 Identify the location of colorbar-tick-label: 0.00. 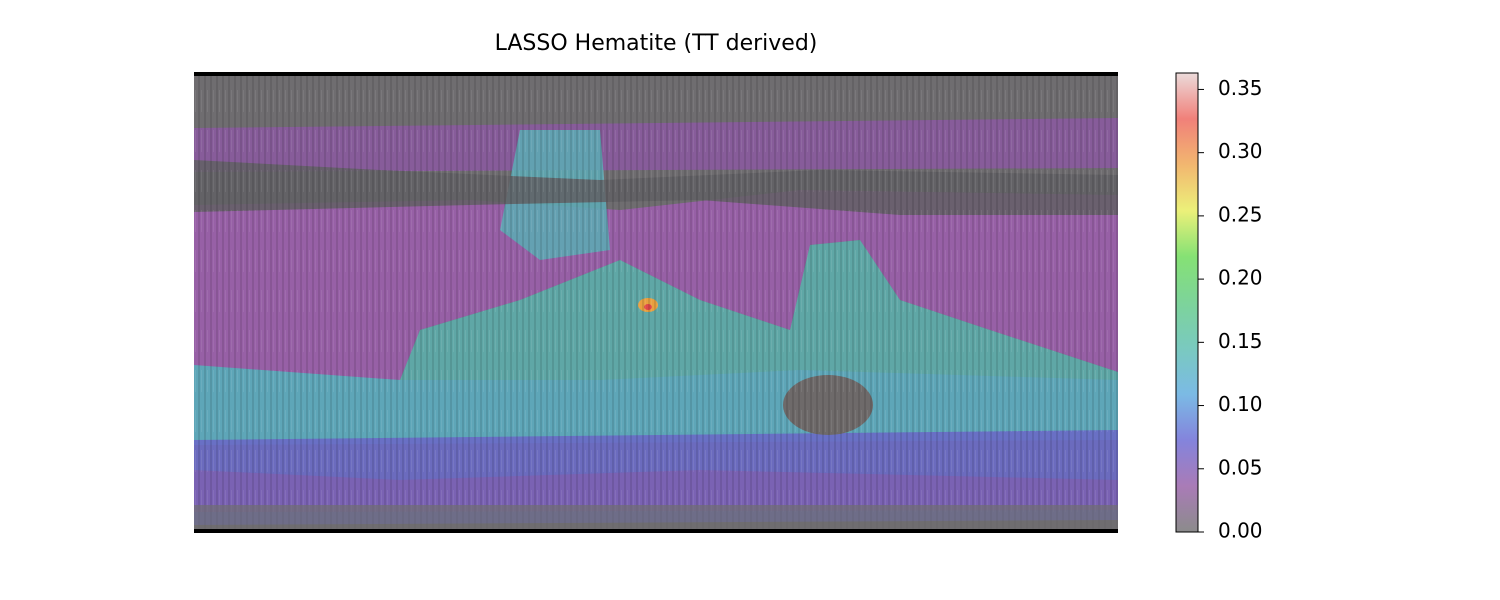
(1240, 531).